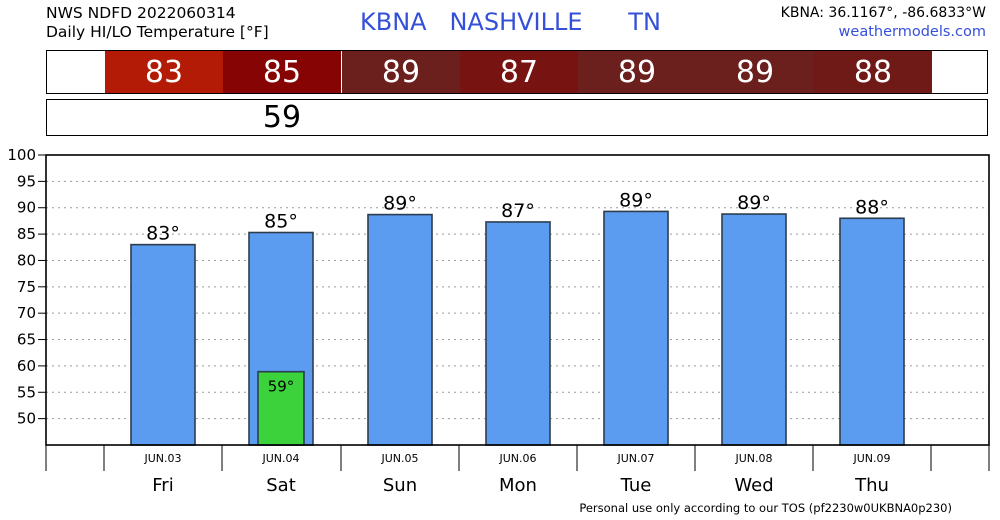  What do you see at coordinates (517, 458) in the screenshot?
I see `date-label: JUN.06` at bounding box center [517, 458].